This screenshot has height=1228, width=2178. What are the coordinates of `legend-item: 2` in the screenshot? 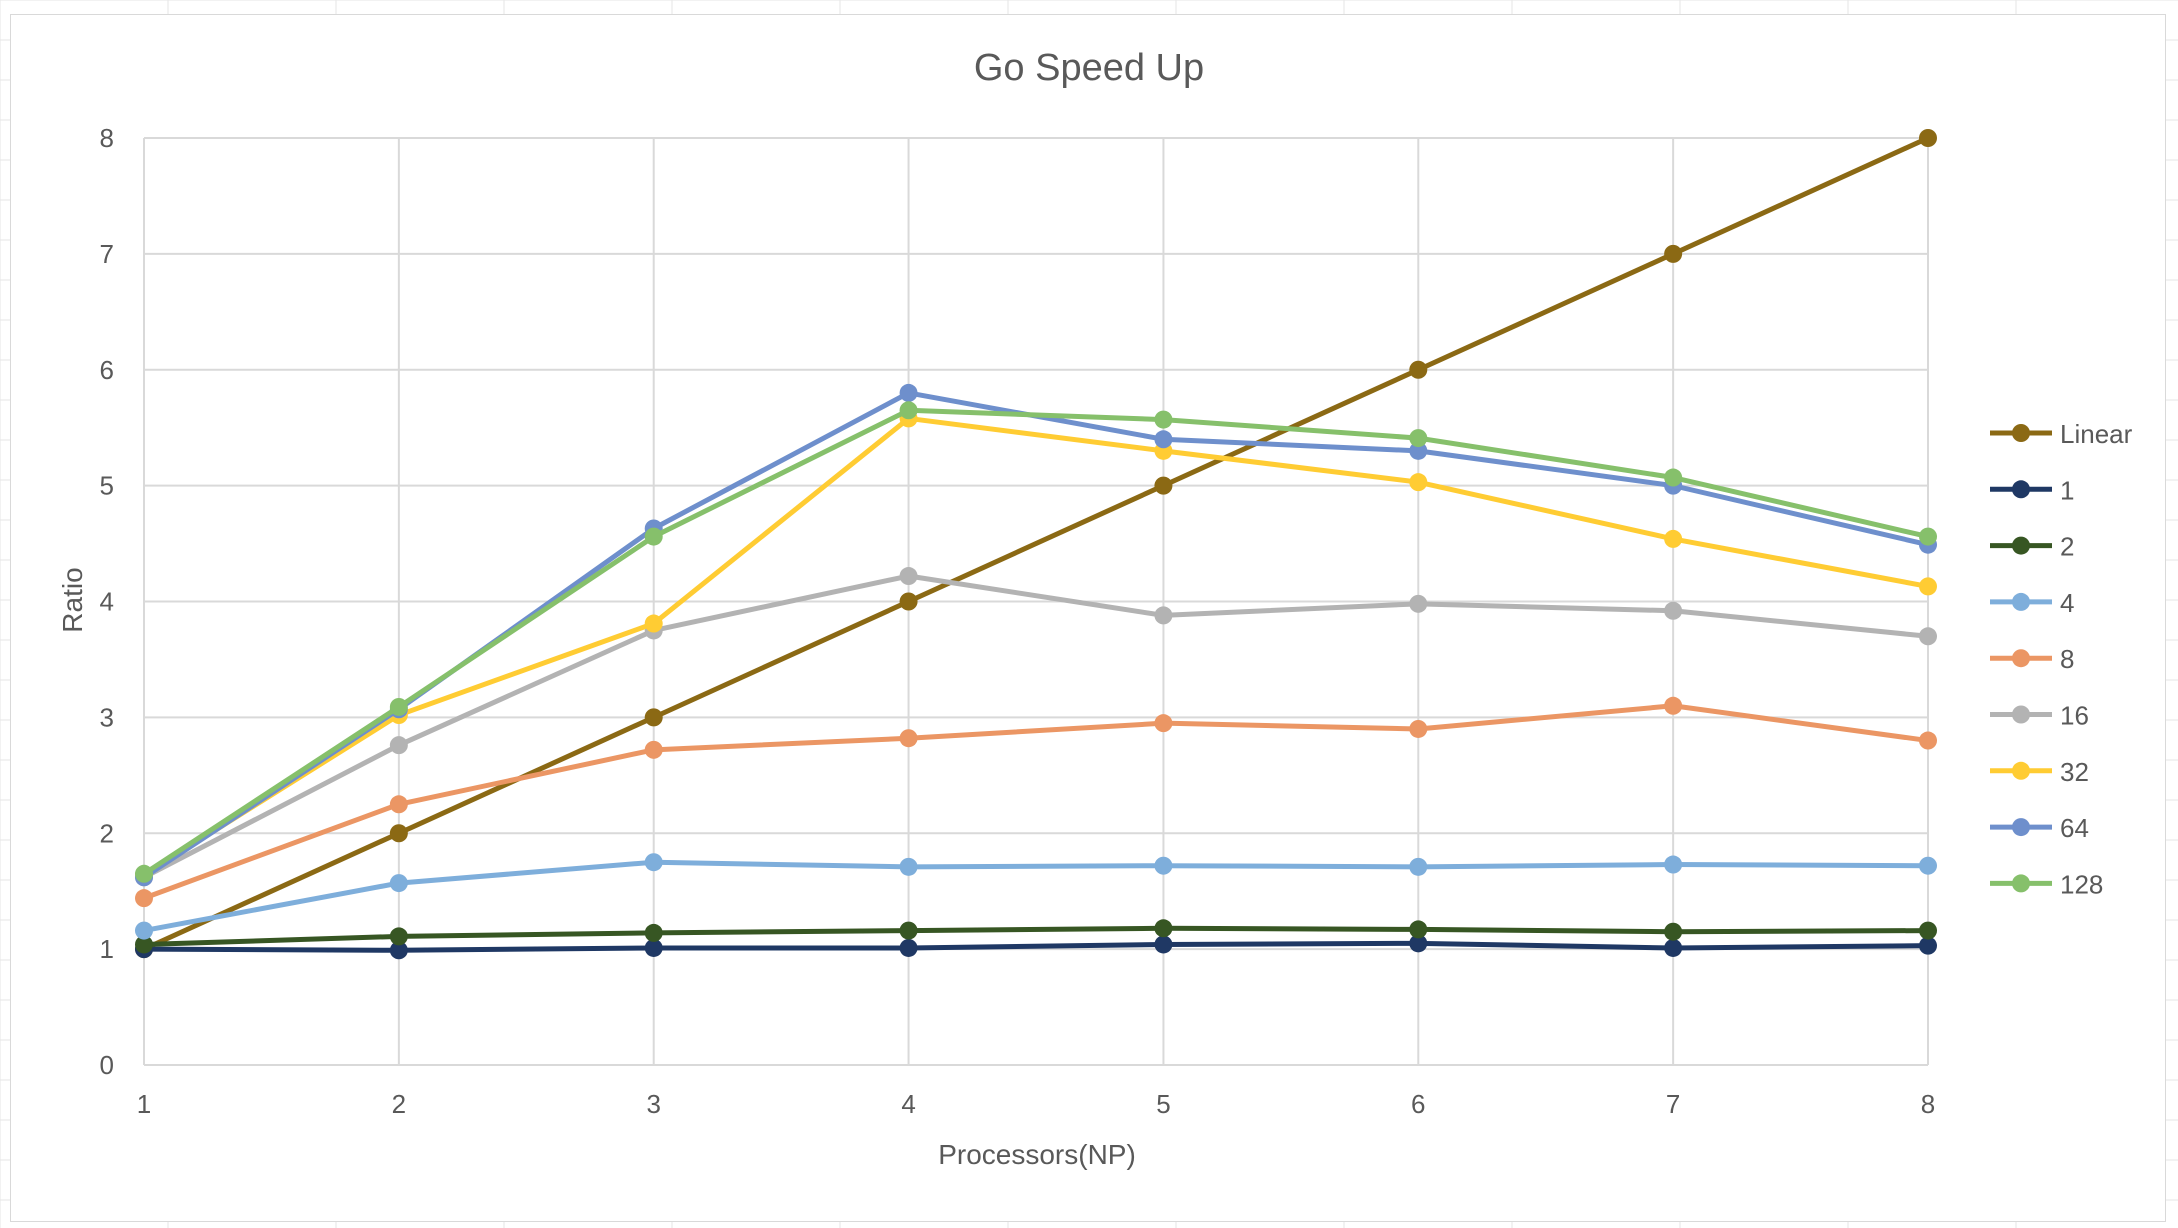 It's located at (2032, 547).